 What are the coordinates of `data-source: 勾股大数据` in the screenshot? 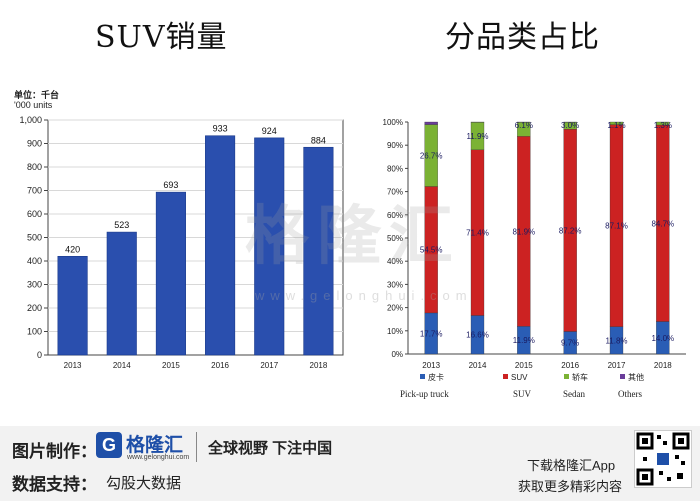 It's located at (144, 483).